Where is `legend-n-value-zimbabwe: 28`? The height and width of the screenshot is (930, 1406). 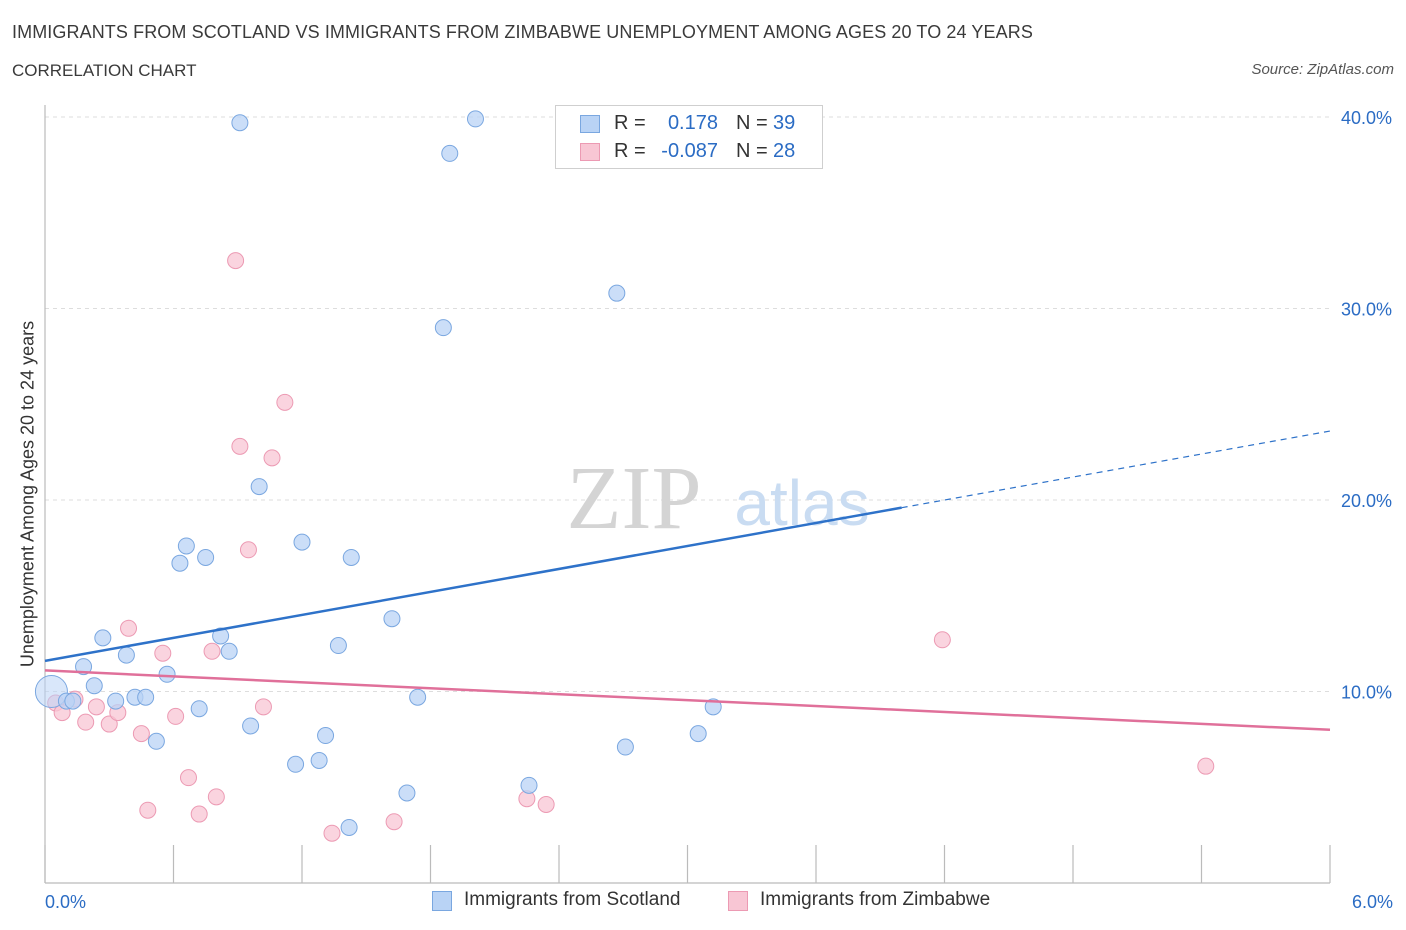 legend-n-value-zimbabwe: 28 is located at coordinates (784, 151).